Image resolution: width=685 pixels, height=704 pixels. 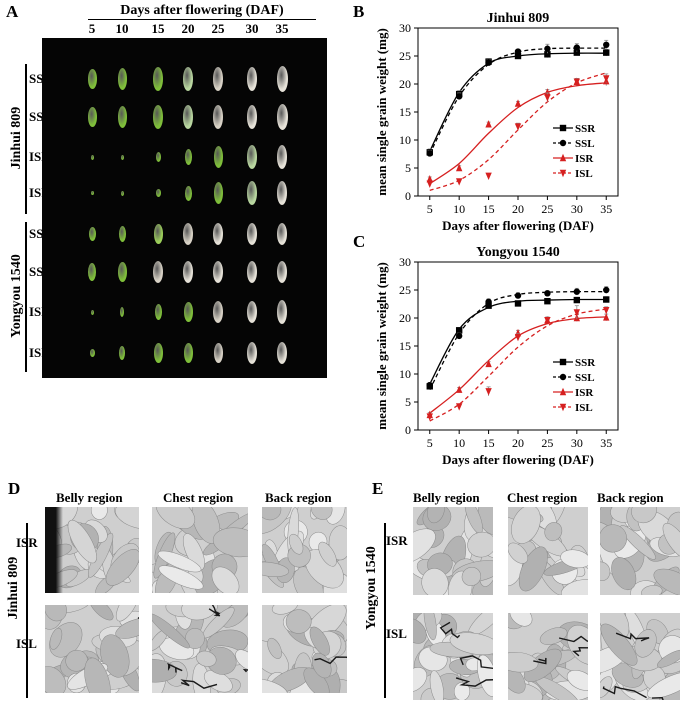 What do you see at coordinates (563, 173) in the screenshot?
I see `legend-marker-isl` at bounding box center [563, 173].